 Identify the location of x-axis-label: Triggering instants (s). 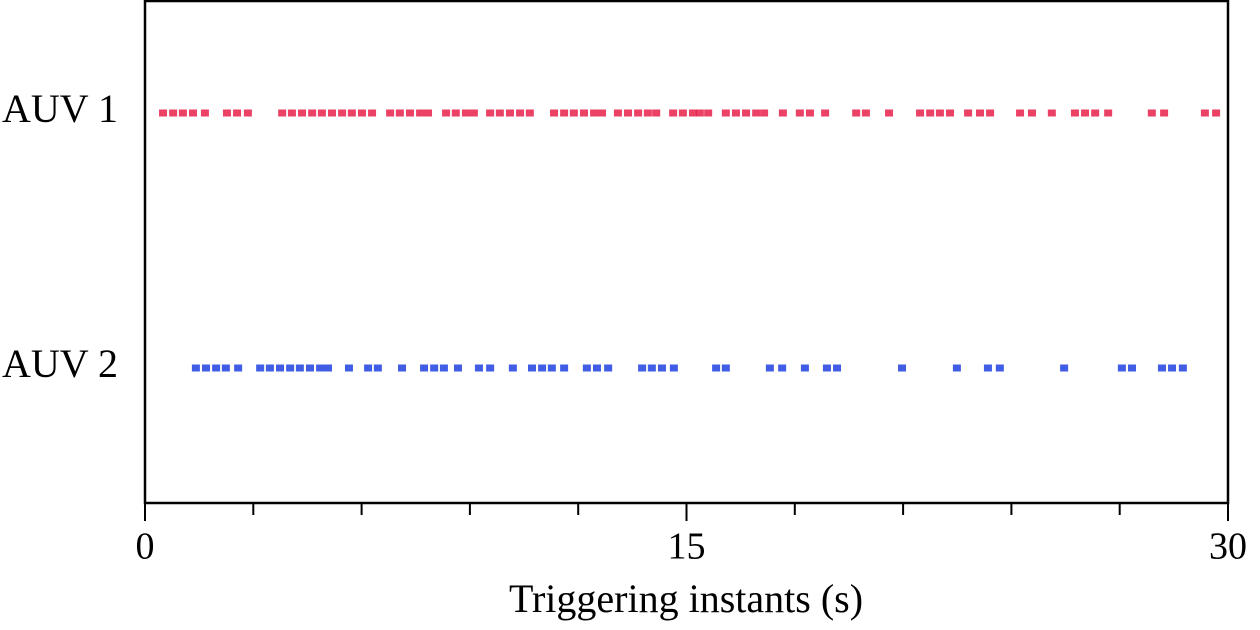
(686, 598).